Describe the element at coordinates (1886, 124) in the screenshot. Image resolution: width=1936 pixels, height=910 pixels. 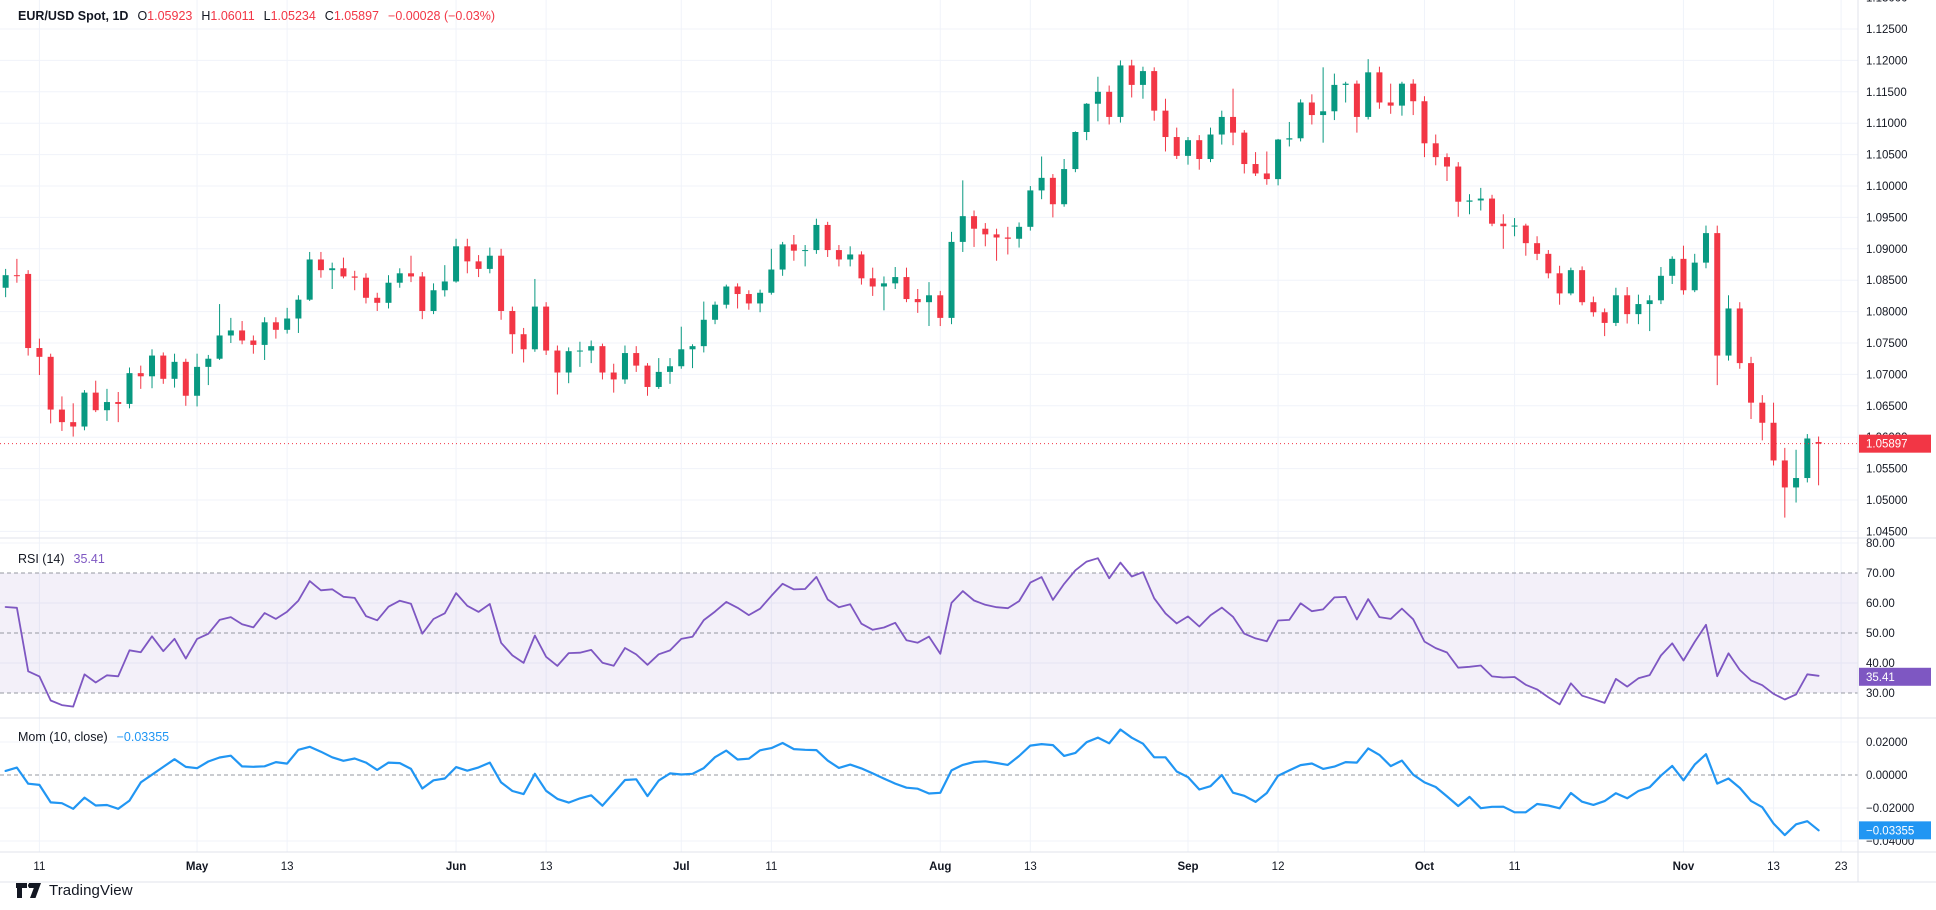
I see `price-axis-label: 1.11000` at that location.